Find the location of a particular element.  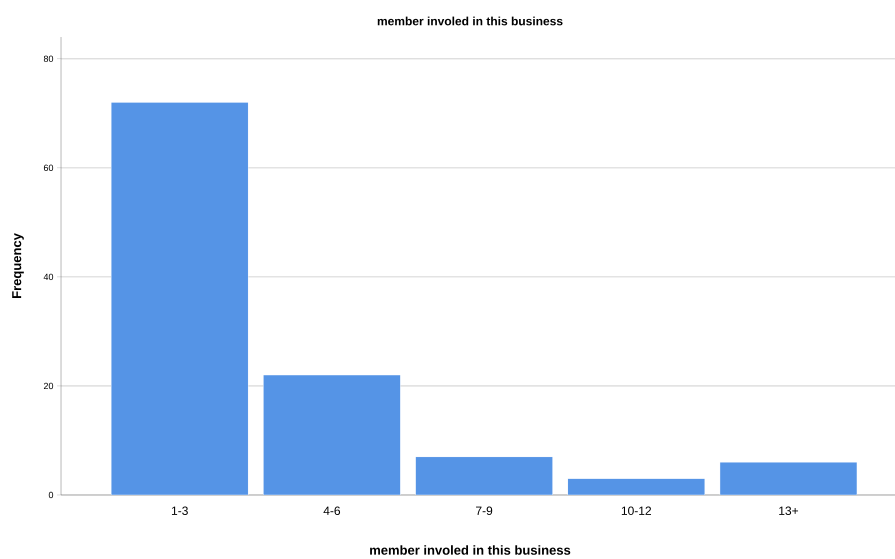

chart-title: member involed in this business is located at coordinates (470, 21).